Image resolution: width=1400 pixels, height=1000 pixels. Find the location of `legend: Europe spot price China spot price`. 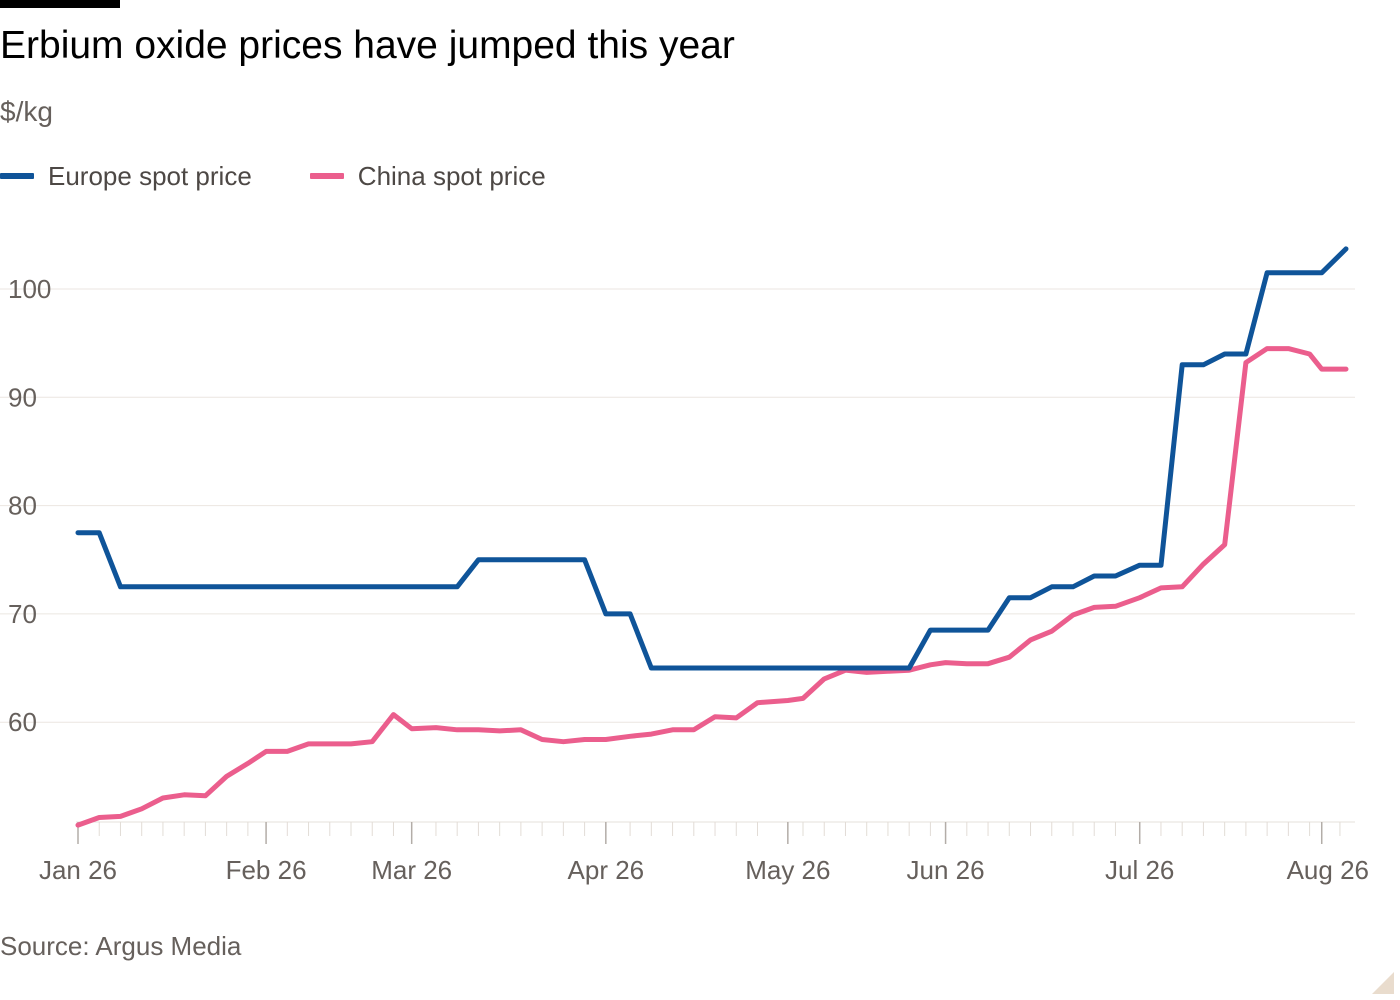

legend: Europe spot price China spot price is located at coordinates (302, 176).